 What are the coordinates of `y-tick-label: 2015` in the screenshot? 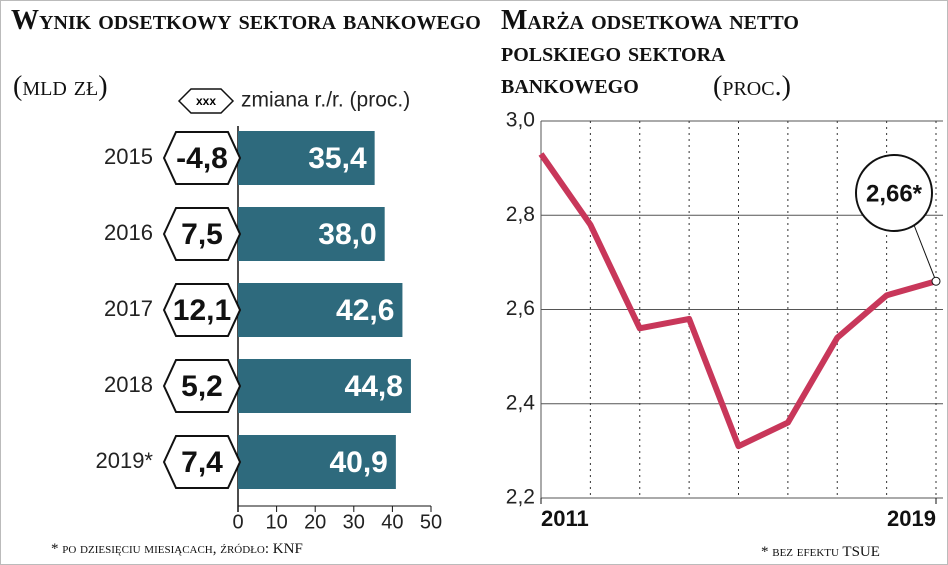 It's located at (128, 156).